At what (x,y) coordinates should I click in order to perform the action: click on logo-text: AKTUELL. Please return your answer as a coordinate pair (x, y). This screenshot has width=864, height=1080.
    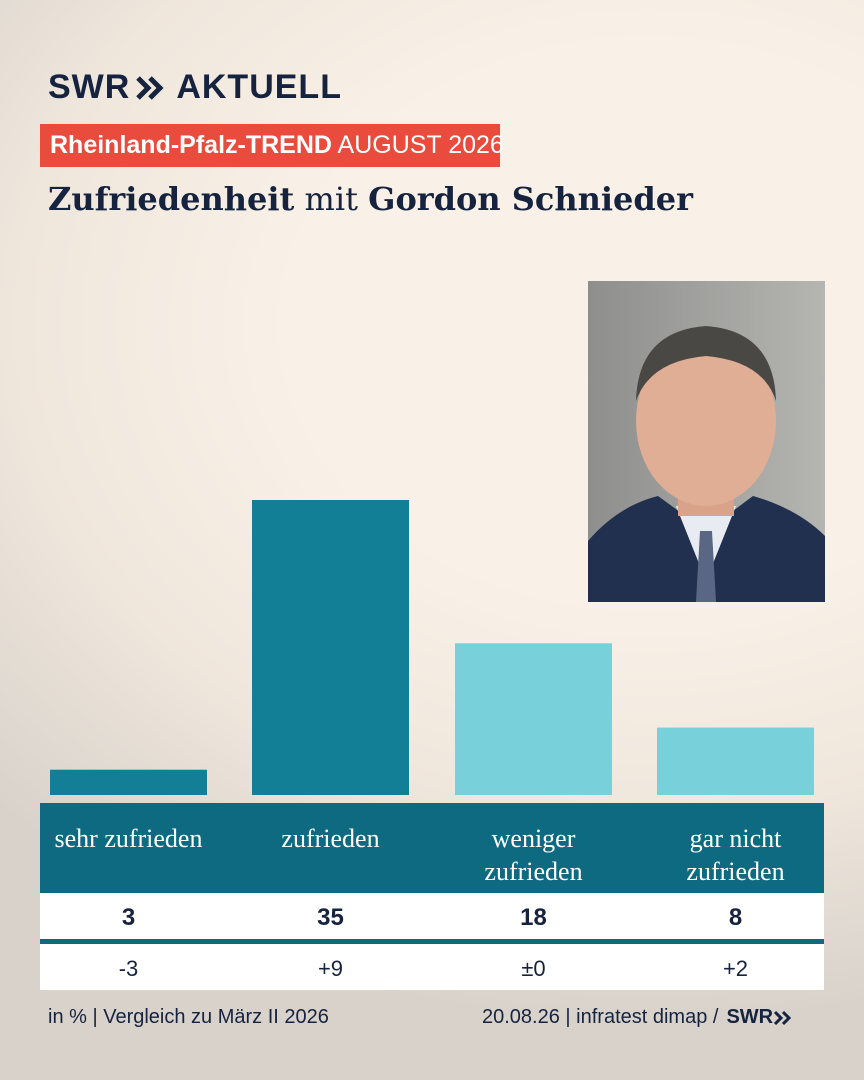
    Looking at the image, I should click on (259, 87).